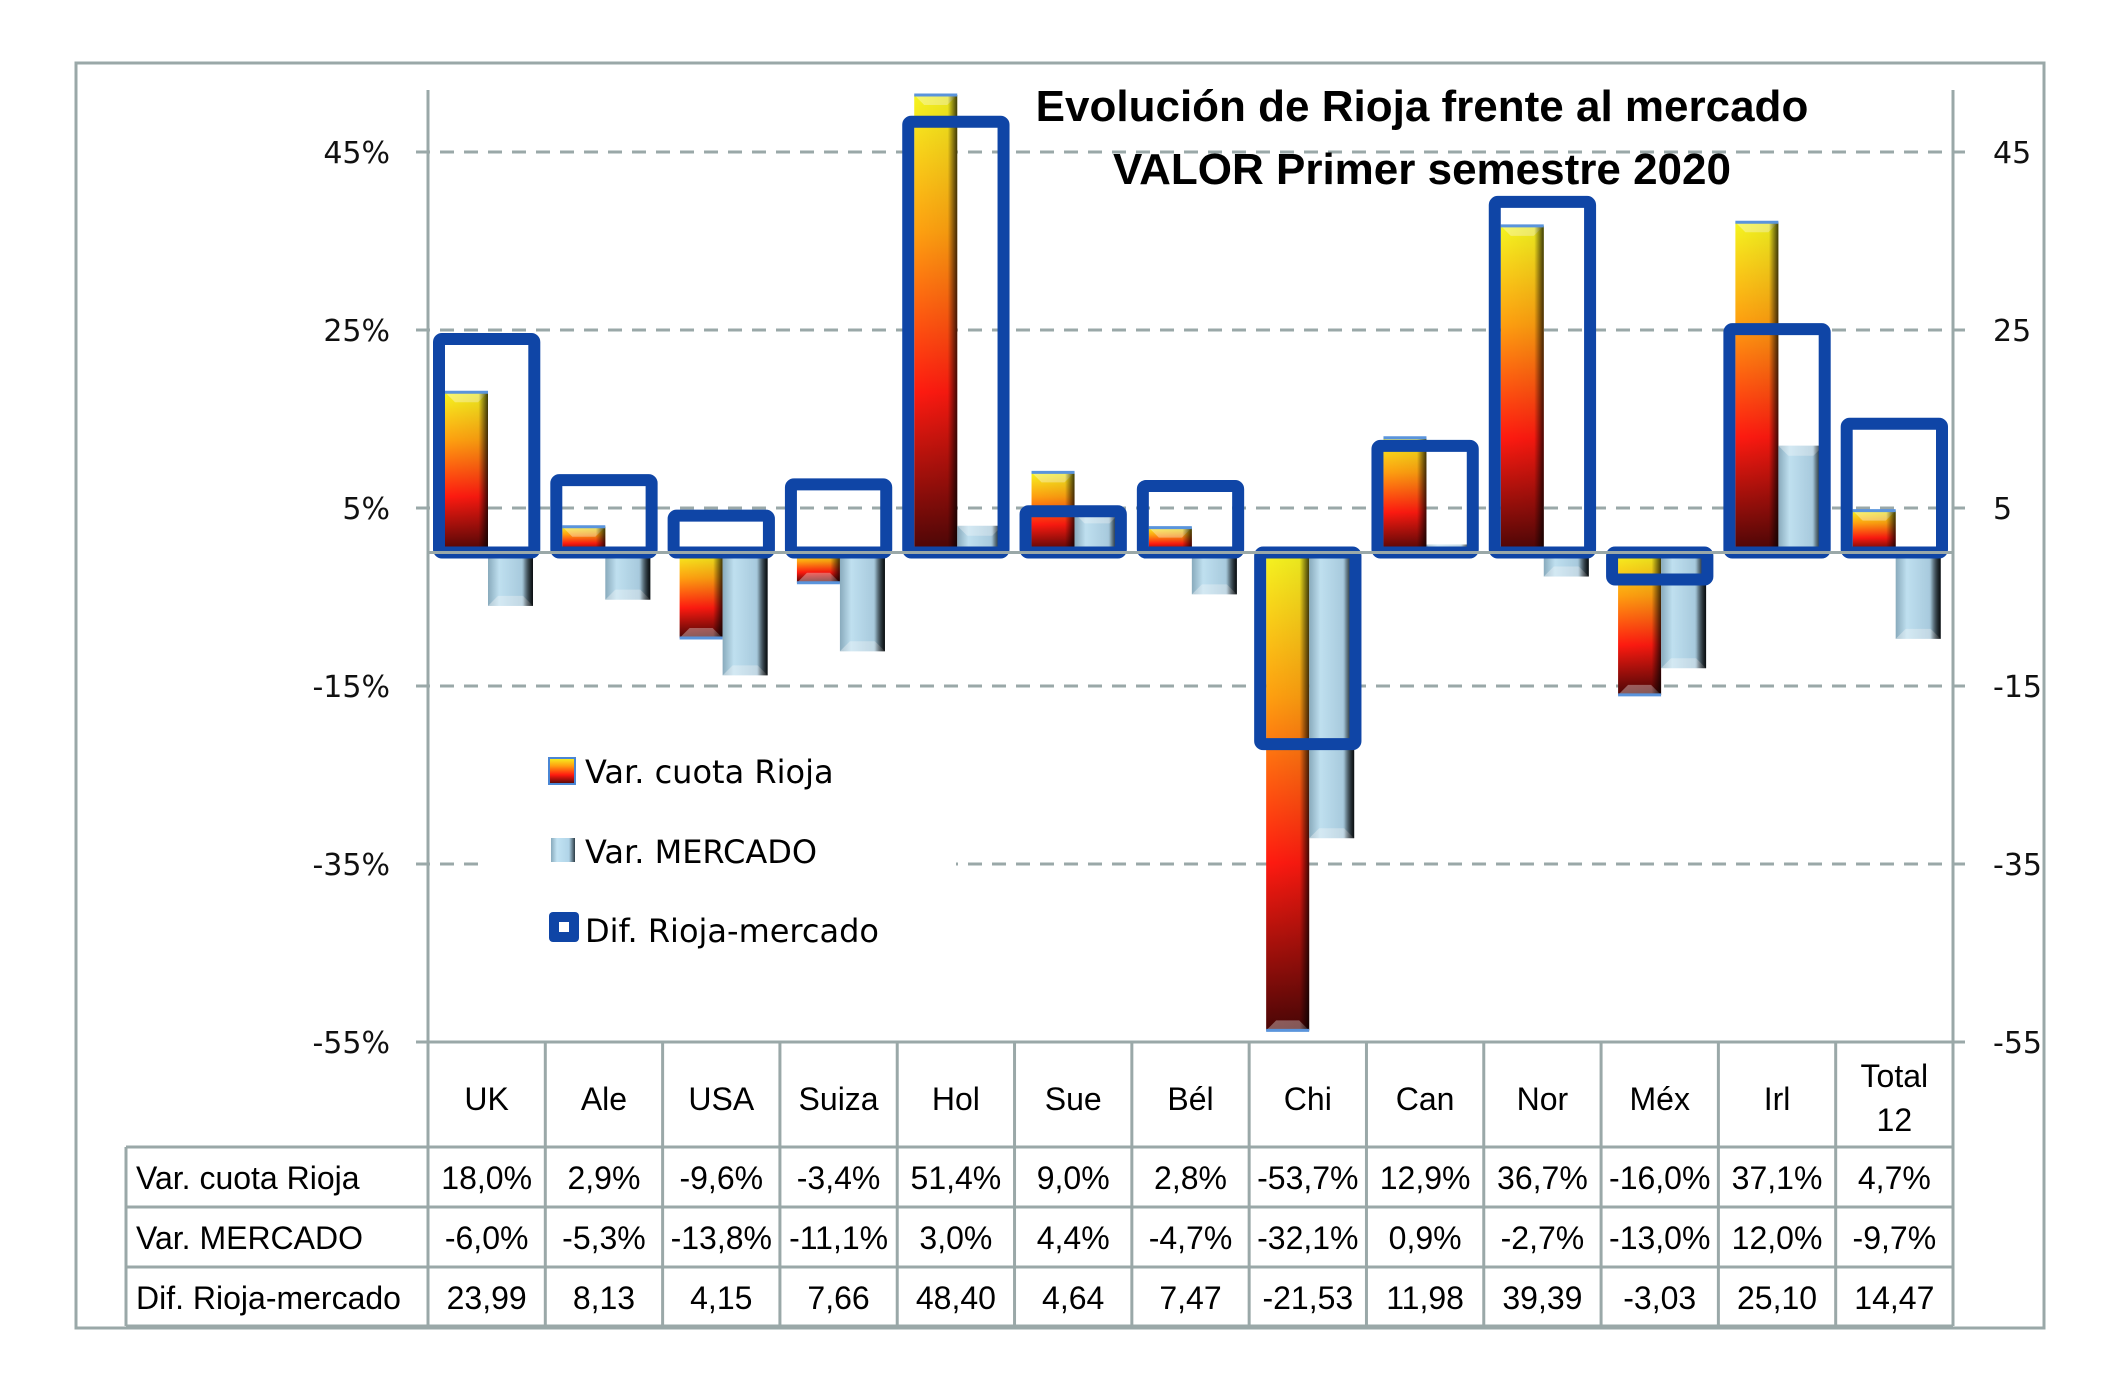 This screenshot has width=2124, height=1394. What do you see at coordinates (604, 1099) in the screenshot?
I see `category-label: Ale` at bounding box center [604, 1099].